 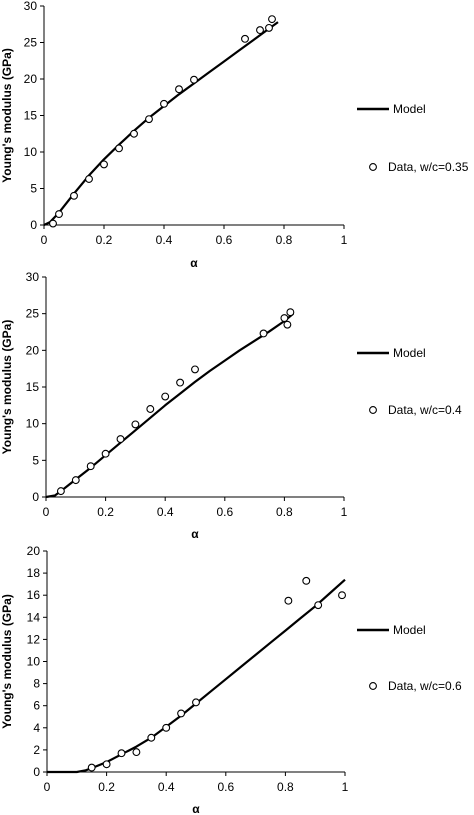 I want to click on y-tick-label: 8, so click(x=36, y=684).